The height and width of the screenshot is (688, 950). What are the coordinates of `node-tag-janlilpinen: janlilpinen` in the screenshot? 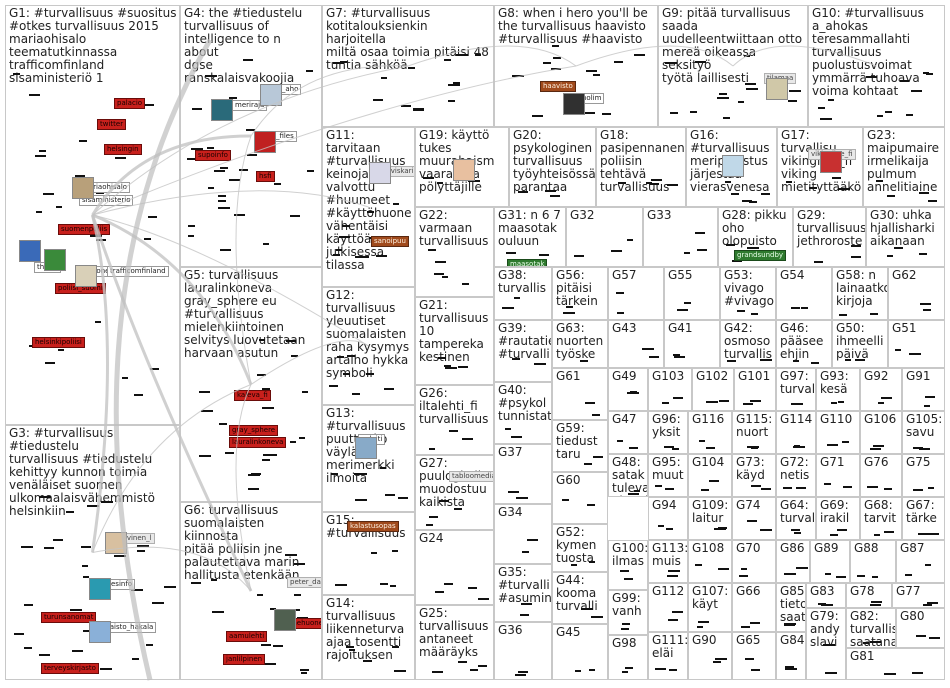 It's located at (244, 659).